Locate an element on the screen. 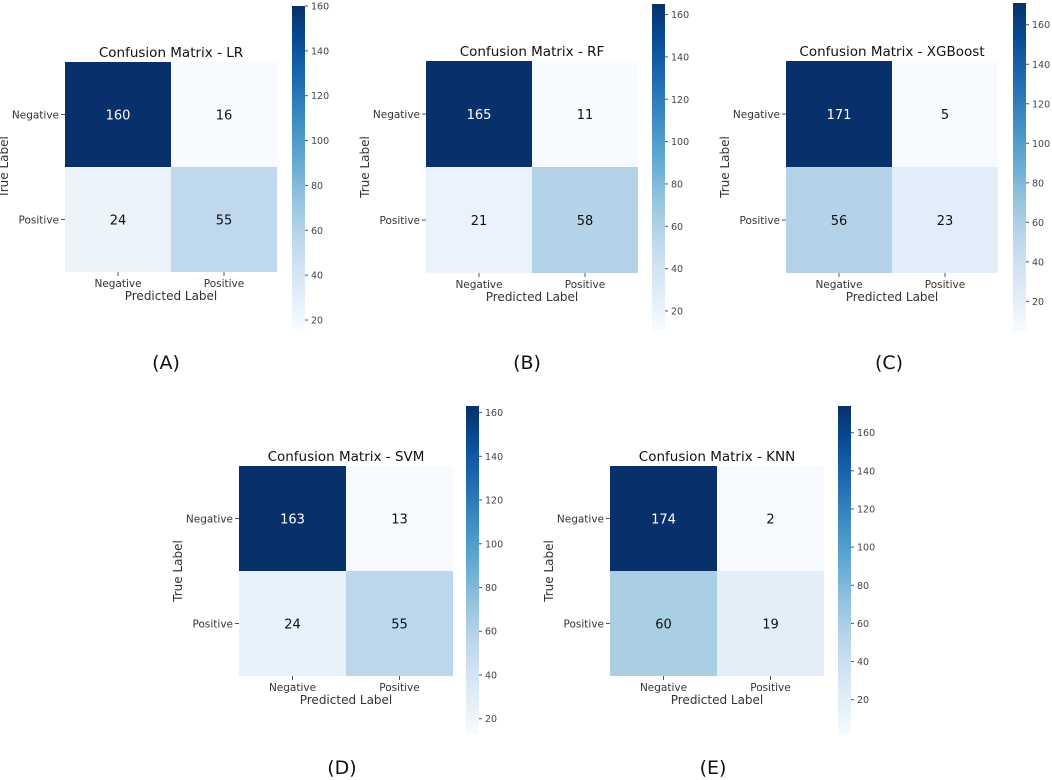 The image size is (1052, 780). cell-value-label: 19 is located at coordinates (770, 625).